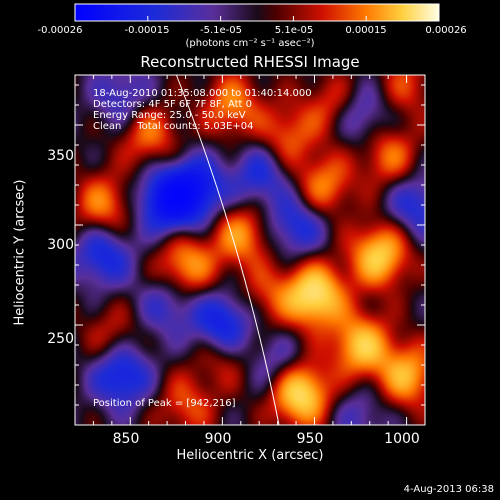 The image size is (500, 500). I want to click on y-tick-label: 300, so click(60, 245).